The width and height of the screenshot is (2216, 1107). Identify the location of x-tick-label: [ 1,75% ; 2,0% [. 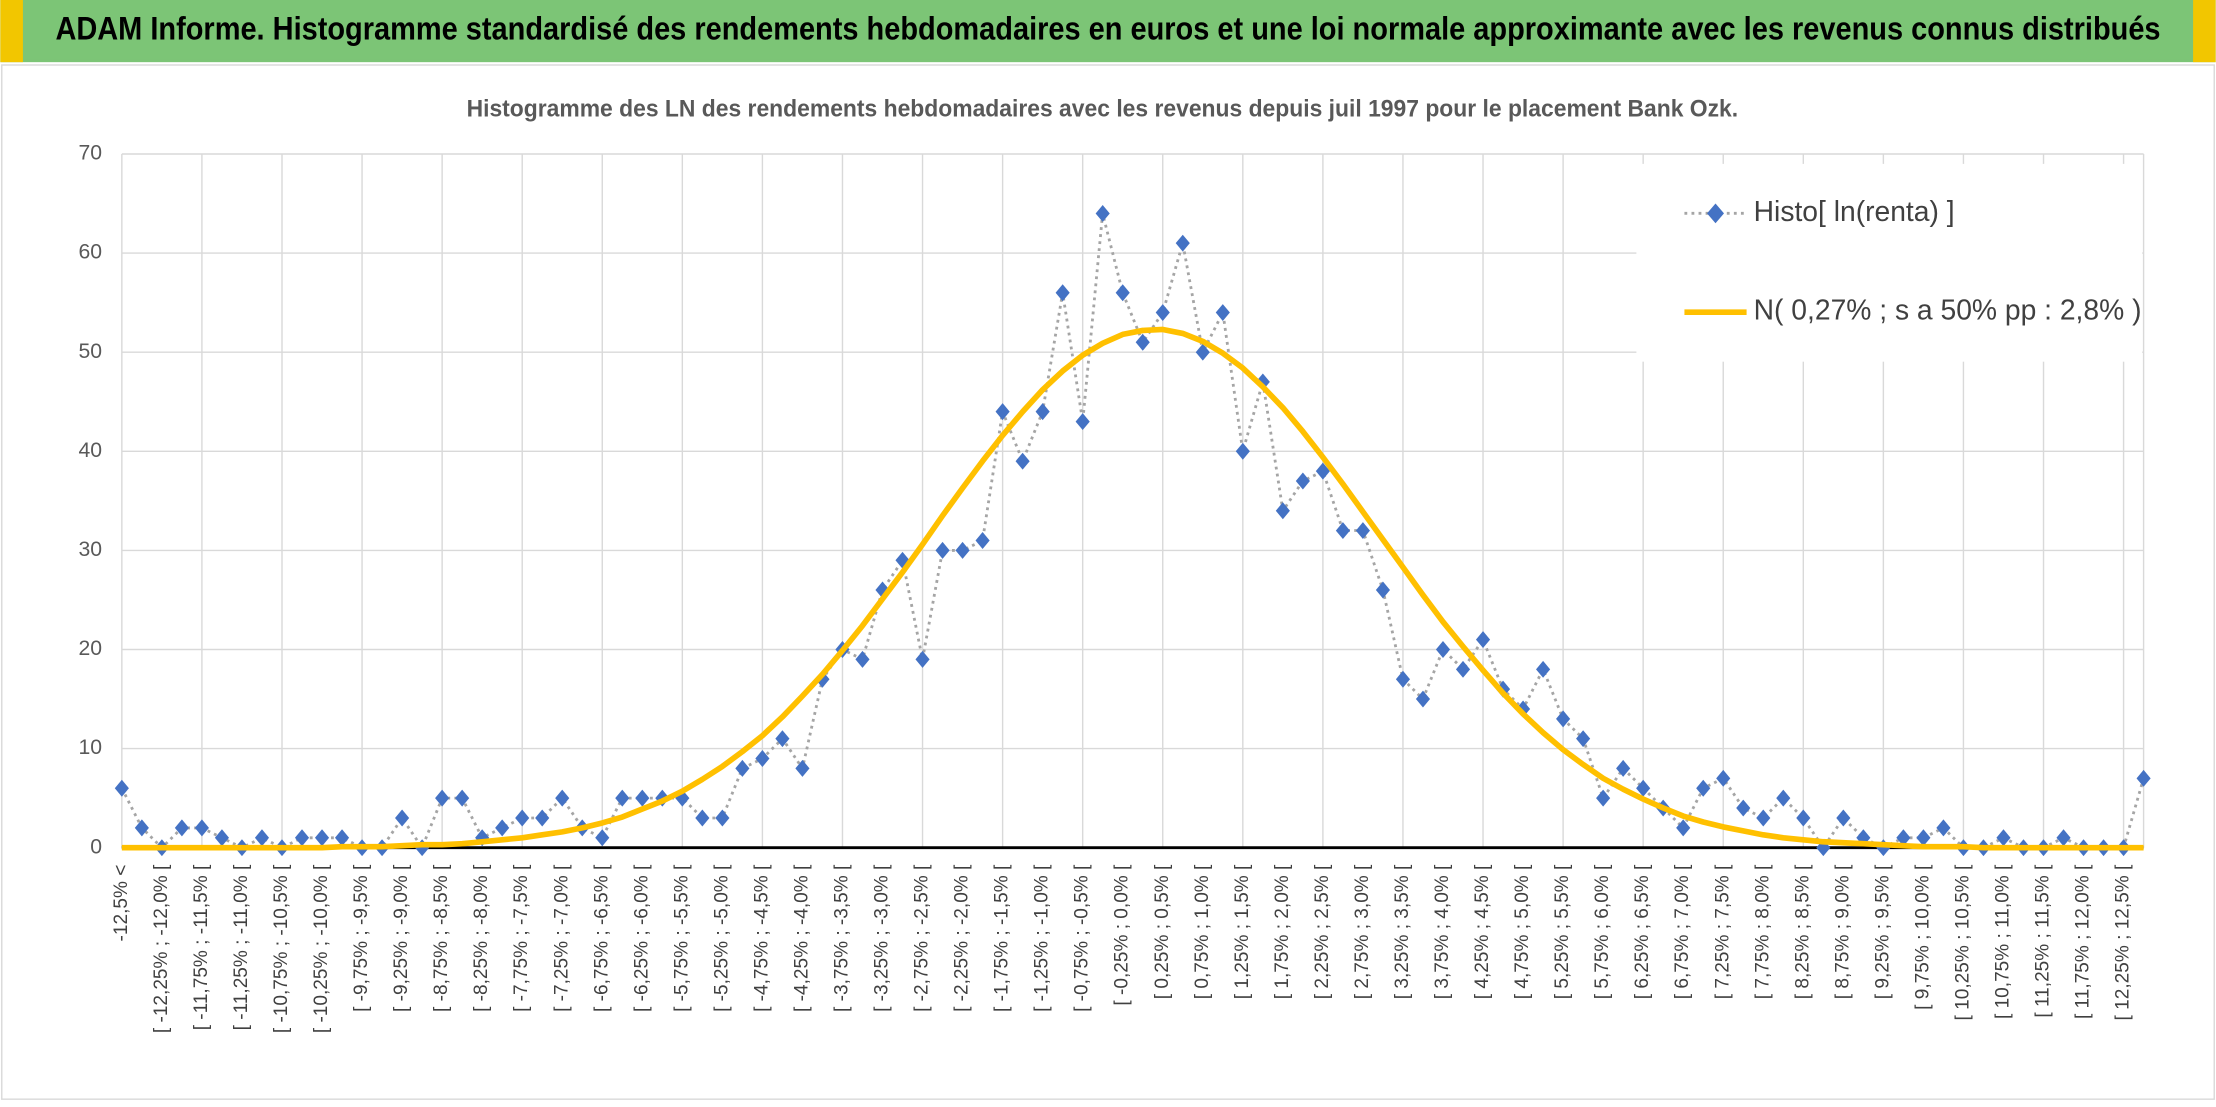
(1282, 931).